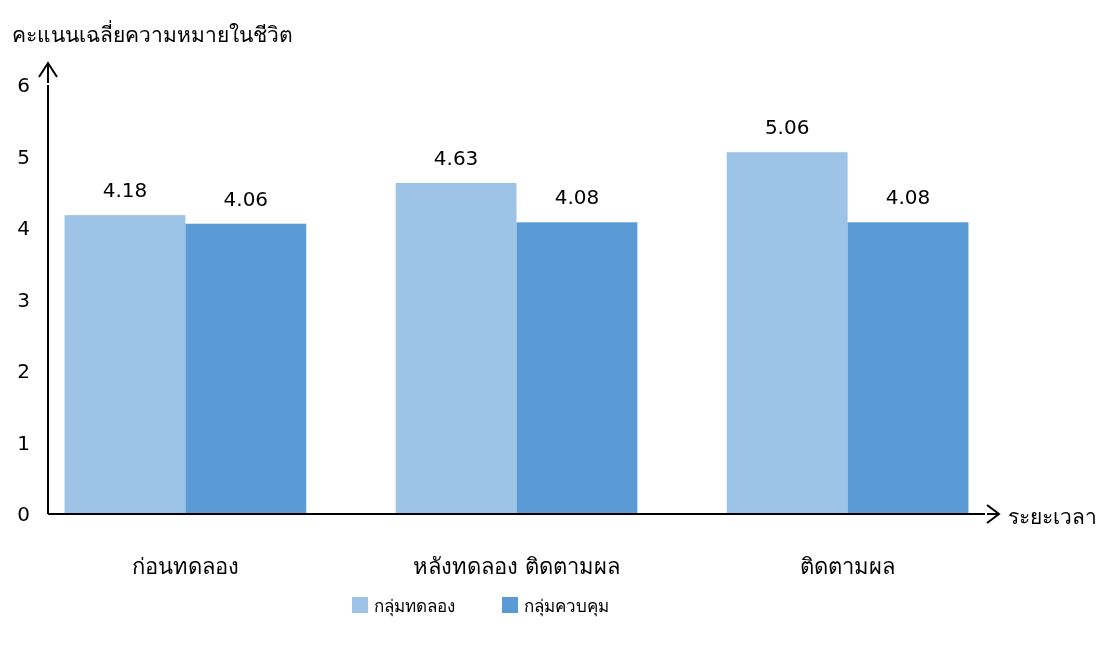 The image size is (1108, 650). I want to click on y-tick-label: 0, so click(23, 514).